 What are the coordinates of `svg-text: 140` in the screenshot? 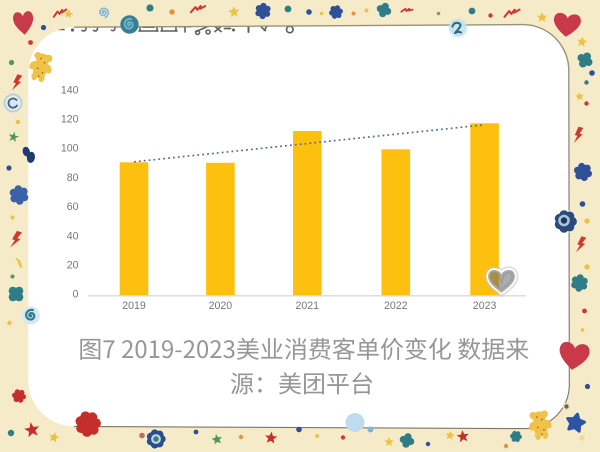 It's located at (70, 90).